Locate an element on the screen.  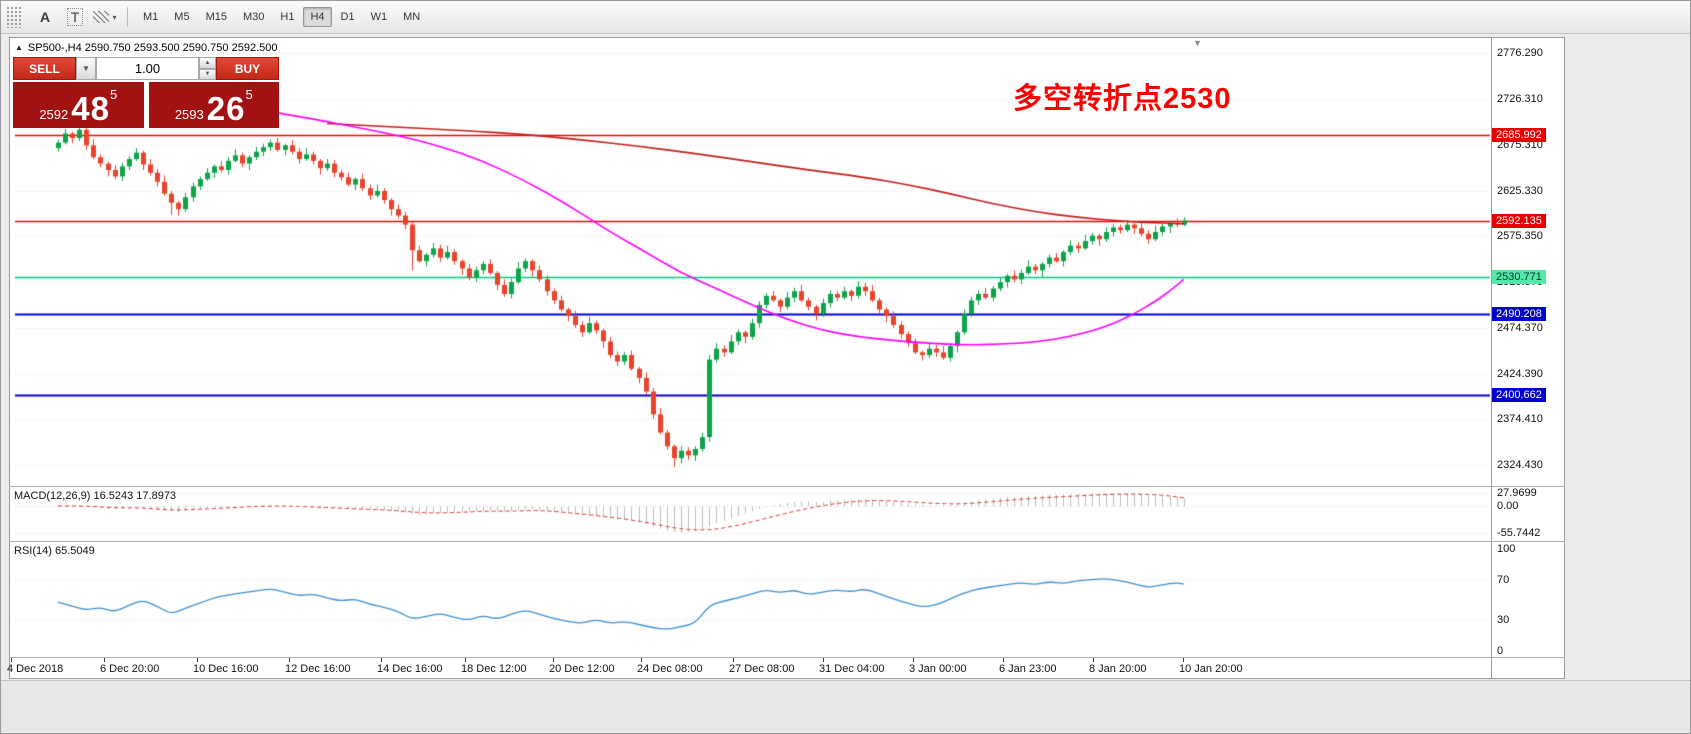
price-axis-tick: 2776.290 is located at coordinates (1520, 53).